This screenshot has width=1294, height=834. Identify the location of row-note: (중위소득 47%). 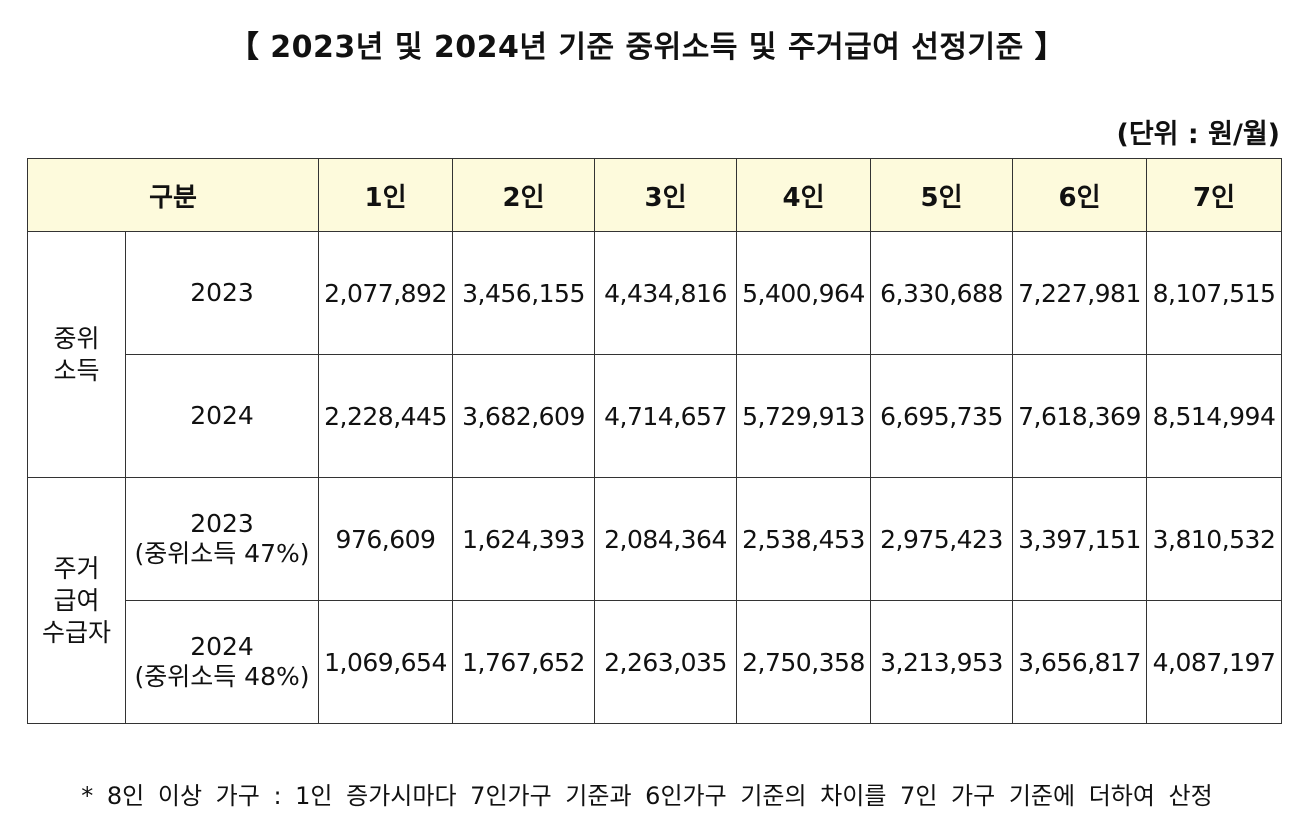
(222, 553).